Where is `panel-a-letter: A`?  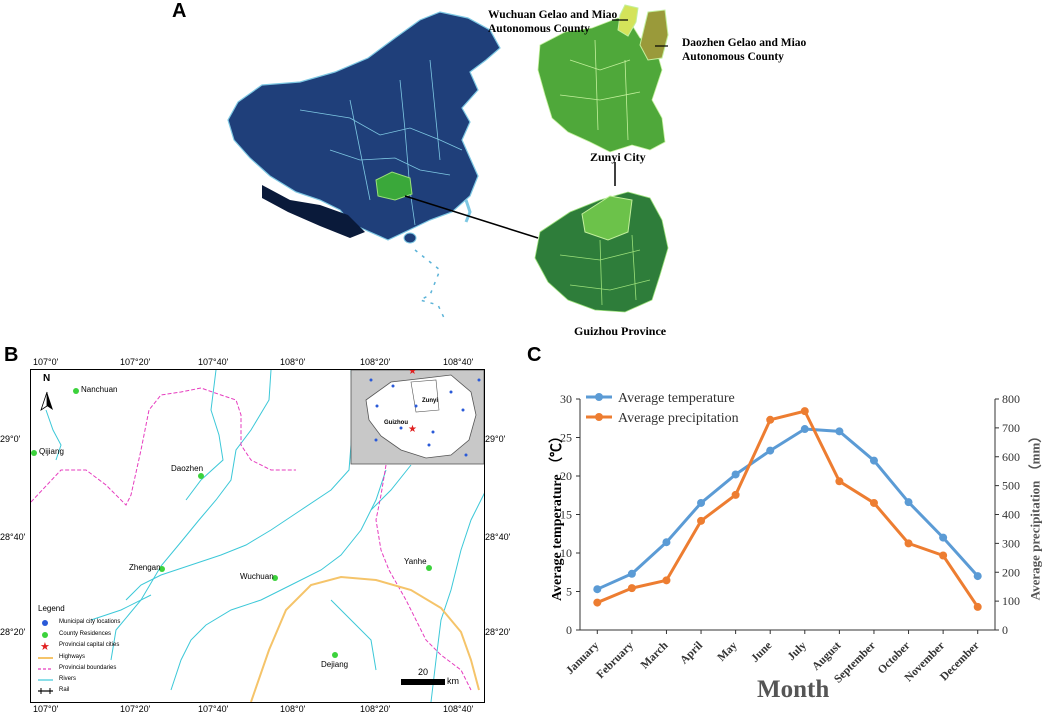
panel-a-letter: A is located at coordinates (179, 11).